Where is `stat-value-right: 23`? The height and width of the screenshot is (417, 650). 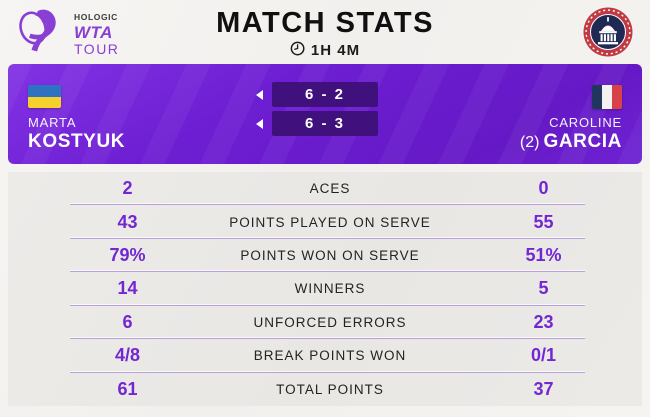 stat-value-right: 23 is located at coordinates (543, 321).